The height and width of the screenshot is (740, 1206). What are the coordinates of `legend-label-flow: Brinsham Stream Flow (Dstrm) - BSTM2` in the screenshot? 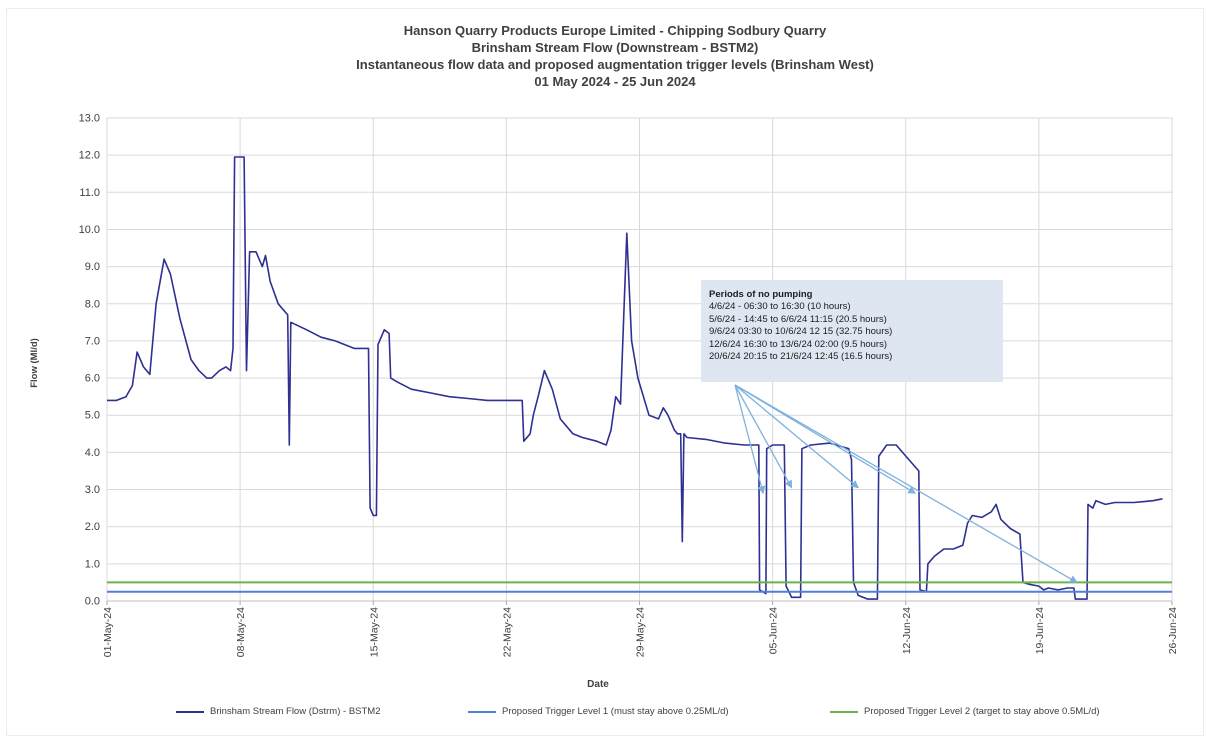 It's located at (295, 711).